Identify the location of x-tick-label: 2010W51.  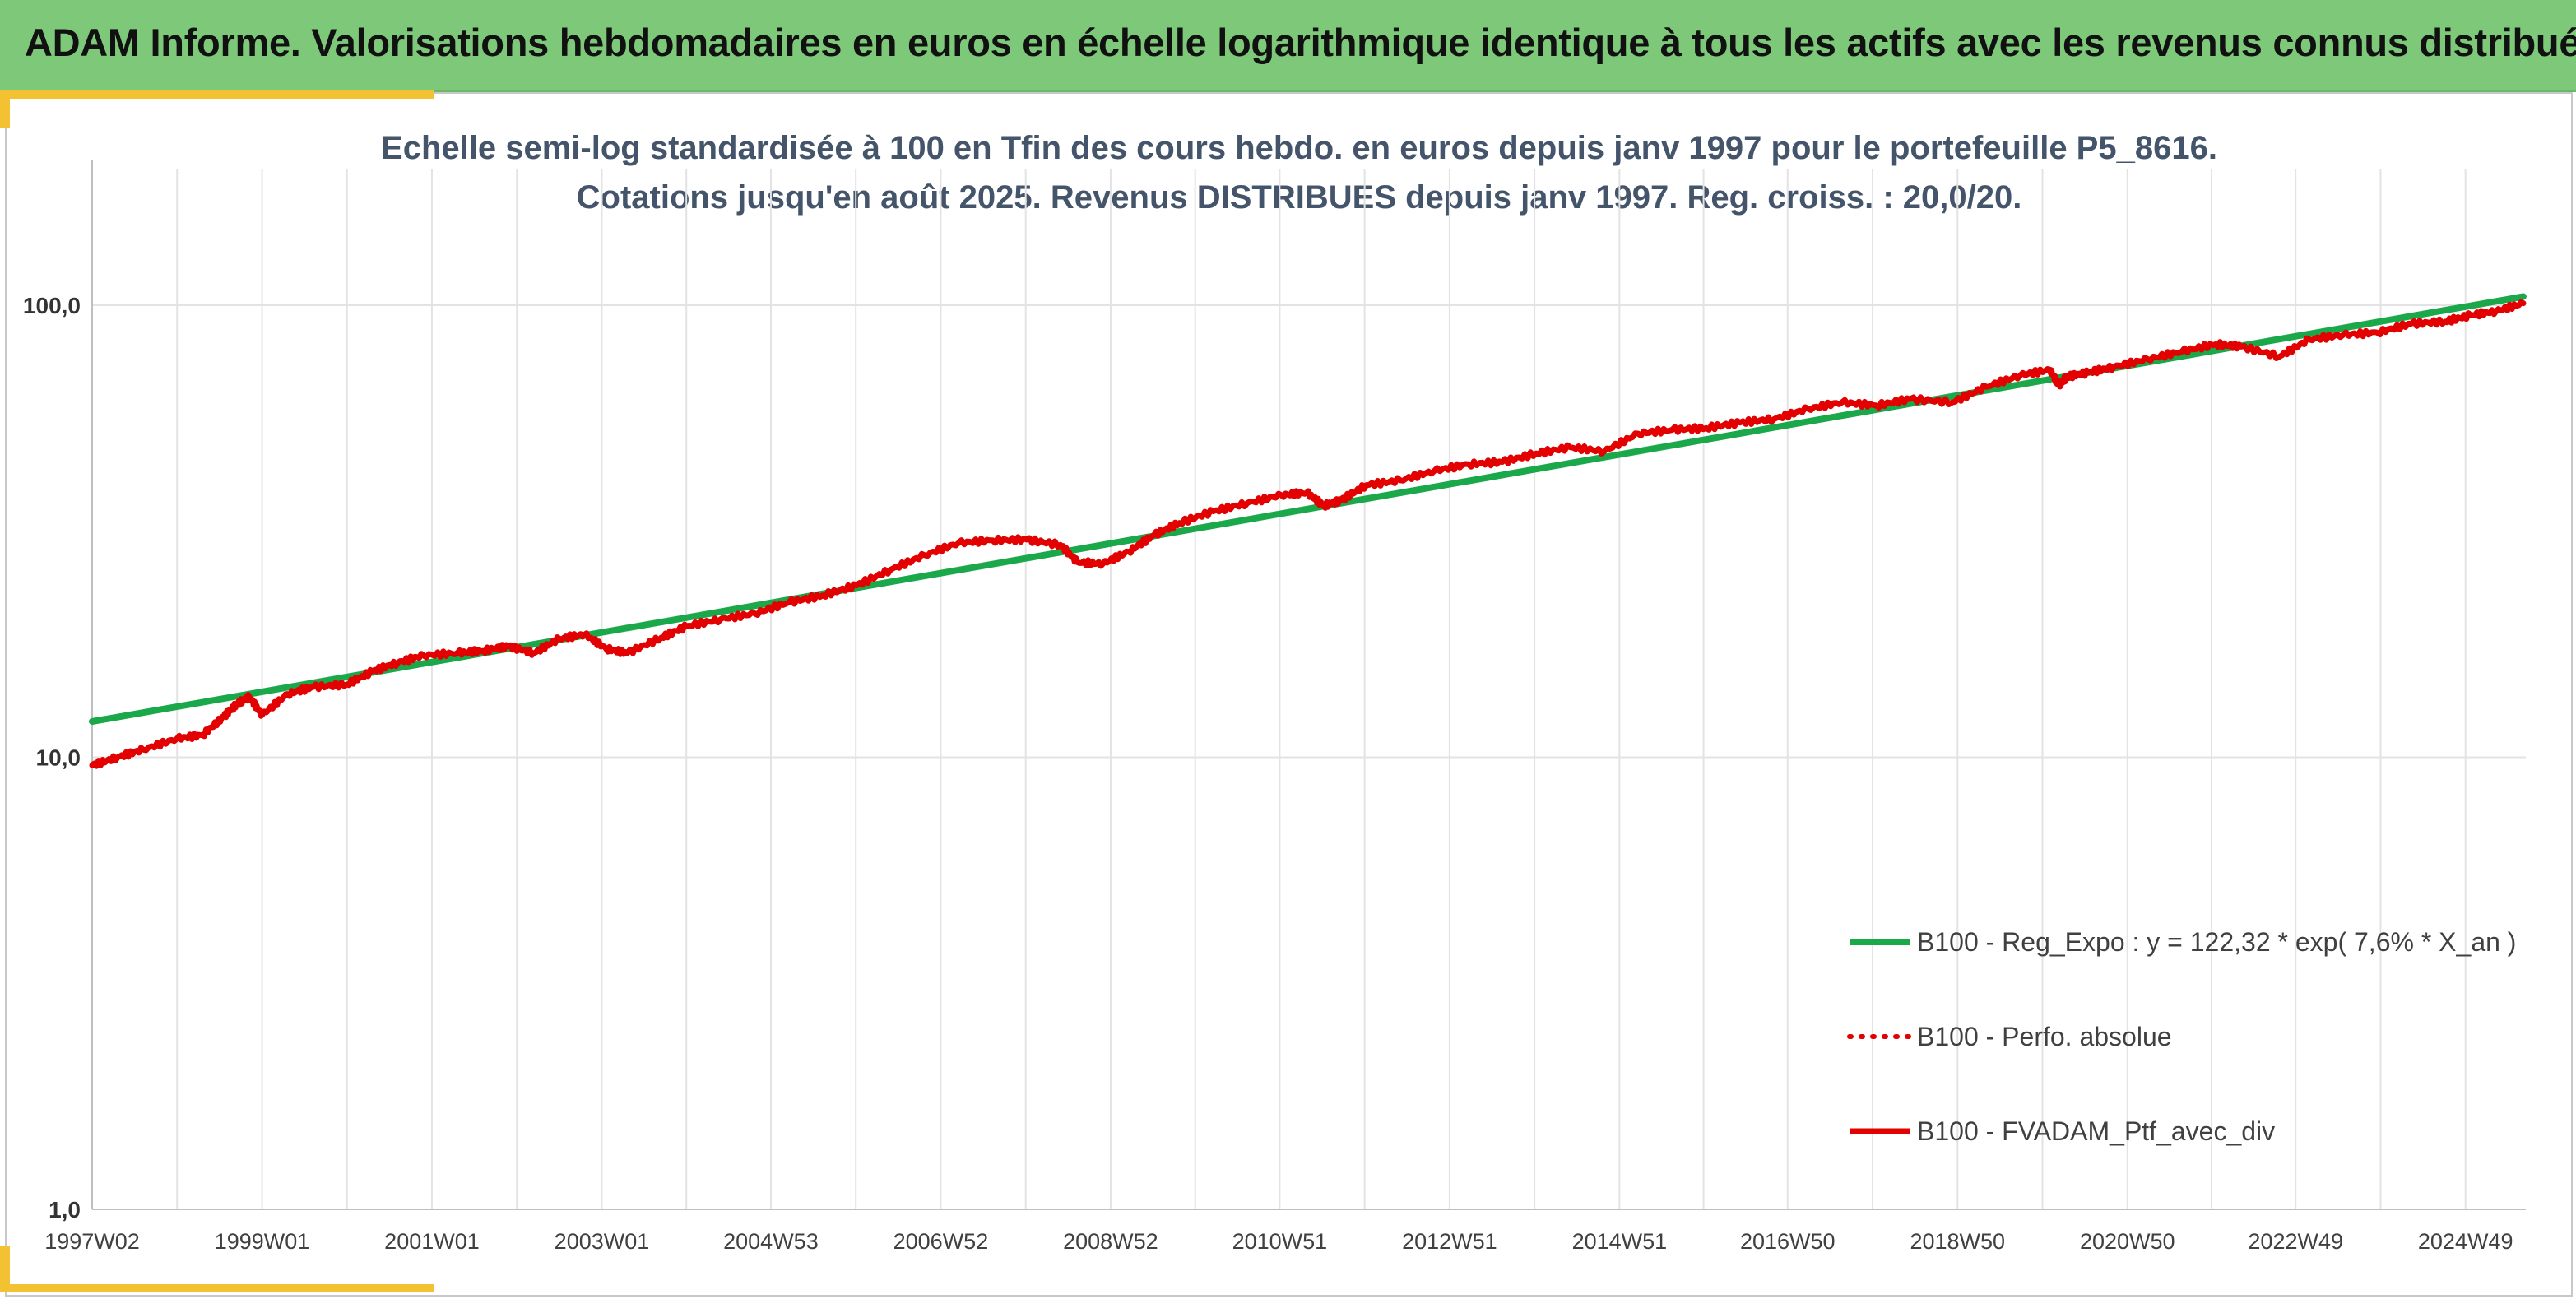
(1280, 1241).